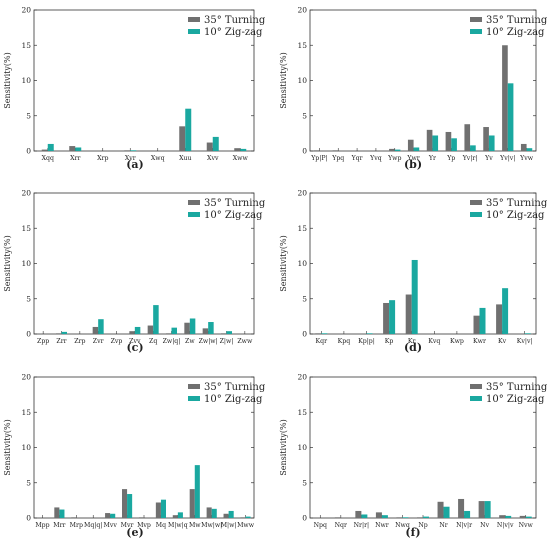  Describe the element at coordinates (402, 525) in the screenshot. I see `x-tick-label: Nwq` at that location.